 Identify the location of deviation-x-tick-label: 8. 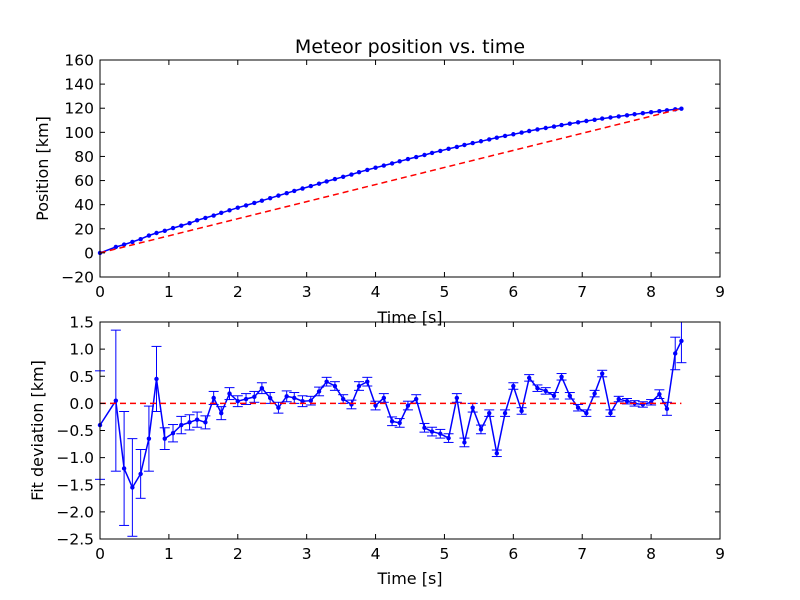
(651, 554).